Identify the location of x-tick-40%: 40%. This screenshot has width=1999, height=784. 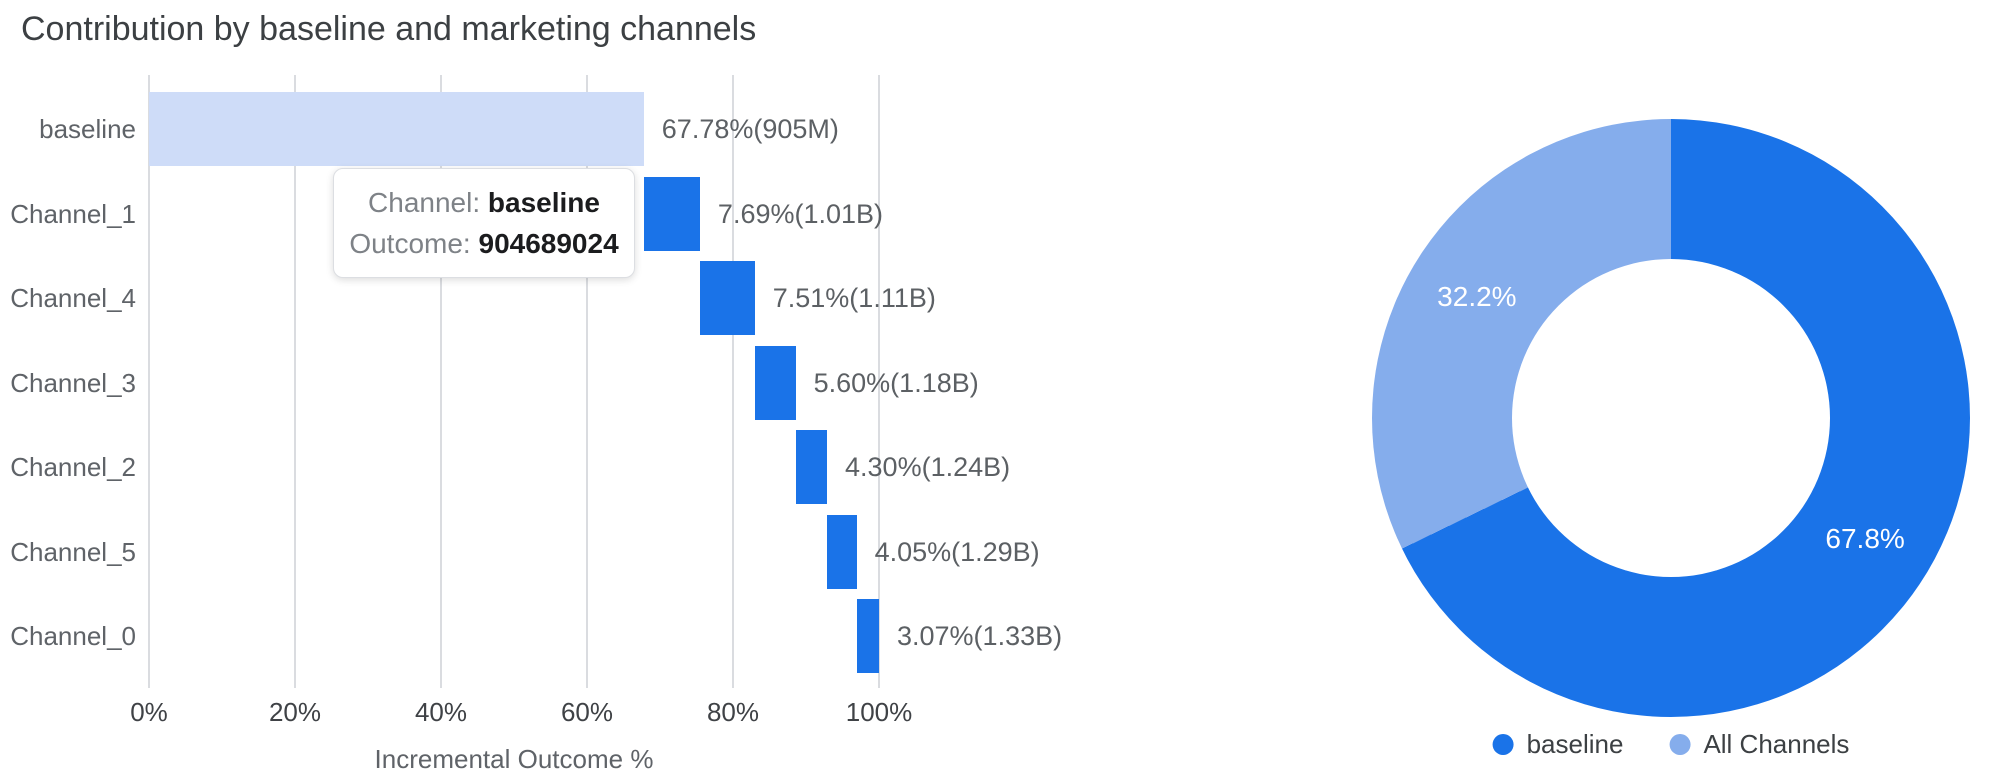
(441, 712).